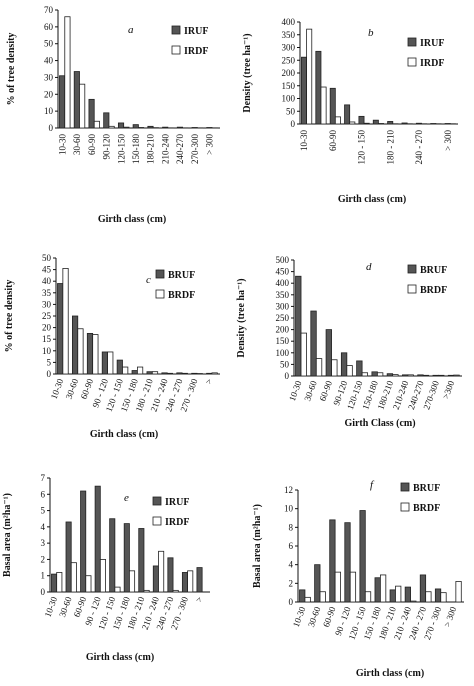 The width and height of the screenshot is (474, 686). What do you see at coordinates (136, 149) in the screenshot?
I see `x-tick-label: 150-180` at bounding box center [136, 149].